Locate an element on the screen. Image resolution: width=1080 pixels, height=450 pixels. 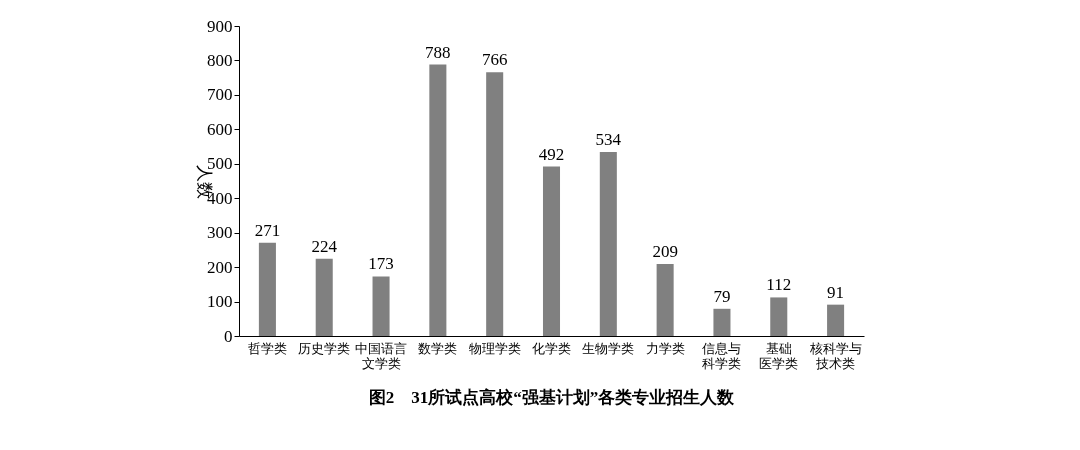
x-tick-label: 化学类 is located at coordinates (551, 348).